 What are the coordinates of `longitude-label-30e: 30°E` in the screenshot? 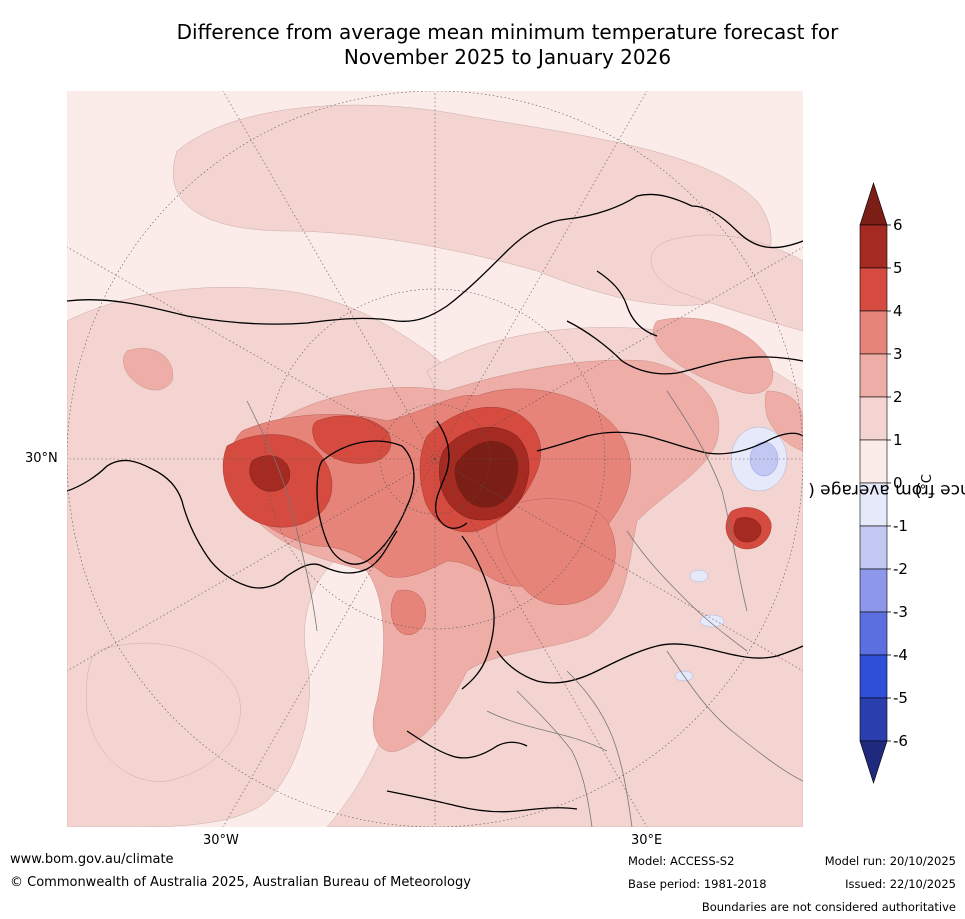 It's located at (647, 840).